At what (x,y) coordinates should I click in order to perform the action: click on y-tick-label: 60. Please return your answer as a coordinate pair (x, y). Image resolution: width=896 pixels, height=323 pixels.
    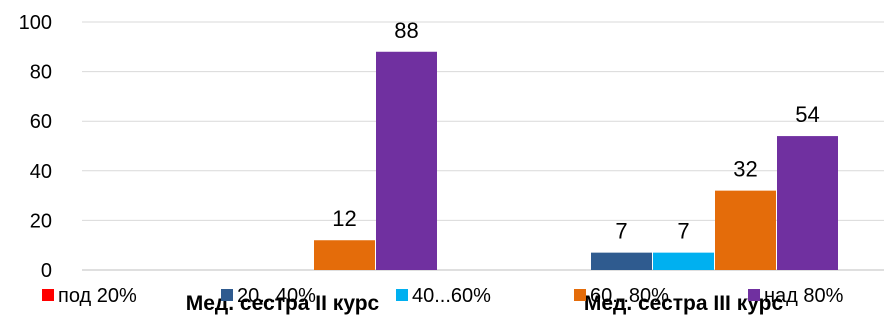
    Looking at the image, I should click on (41, 122).